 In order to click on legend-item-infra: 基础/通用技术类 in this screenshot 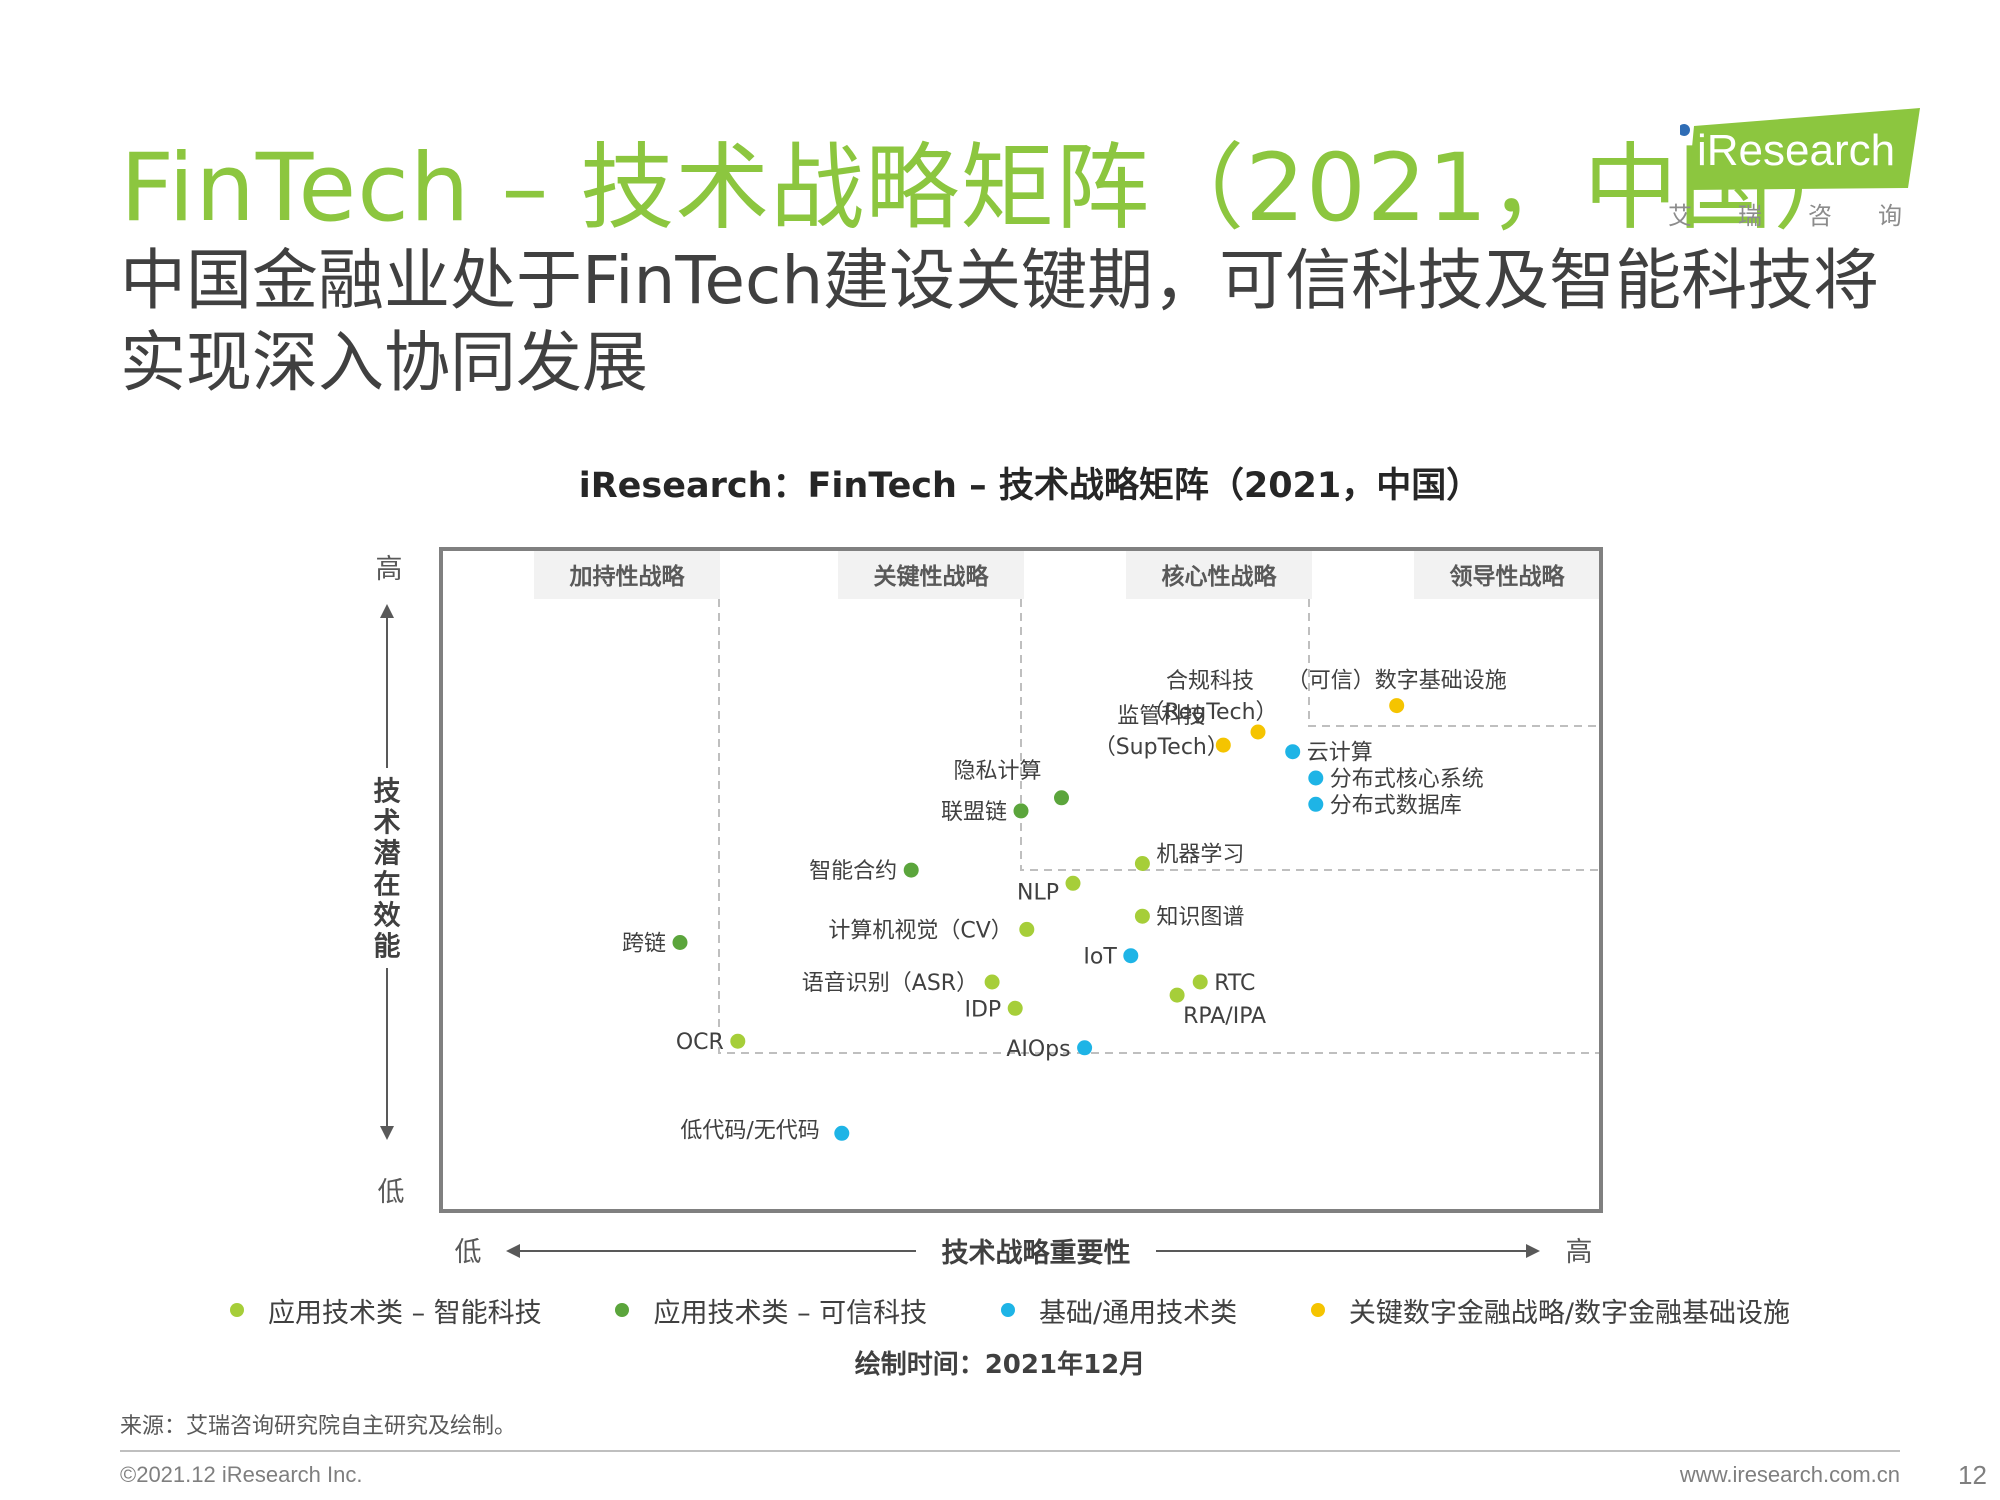, I will do `click(1119, 1310)`.